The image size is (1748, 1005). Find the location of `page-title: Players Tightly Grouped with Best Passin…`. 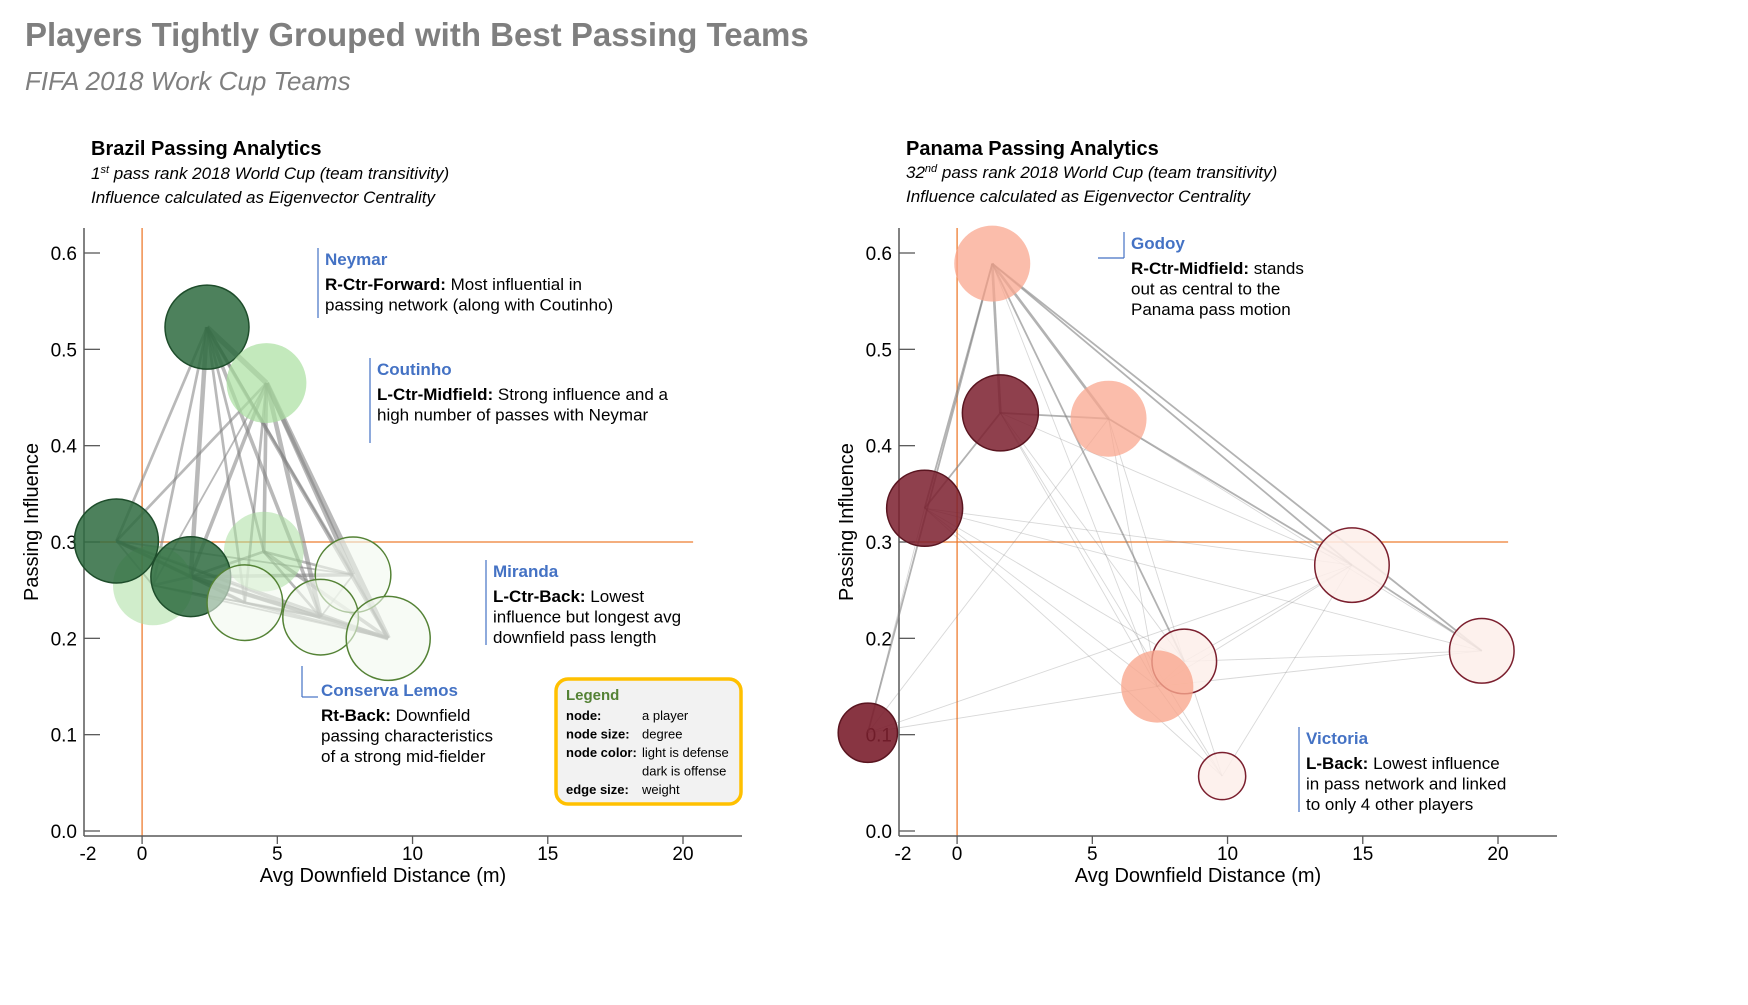

page-title: Players Tightly Grouped with Best Passin… is located at coordinates (417, 34).